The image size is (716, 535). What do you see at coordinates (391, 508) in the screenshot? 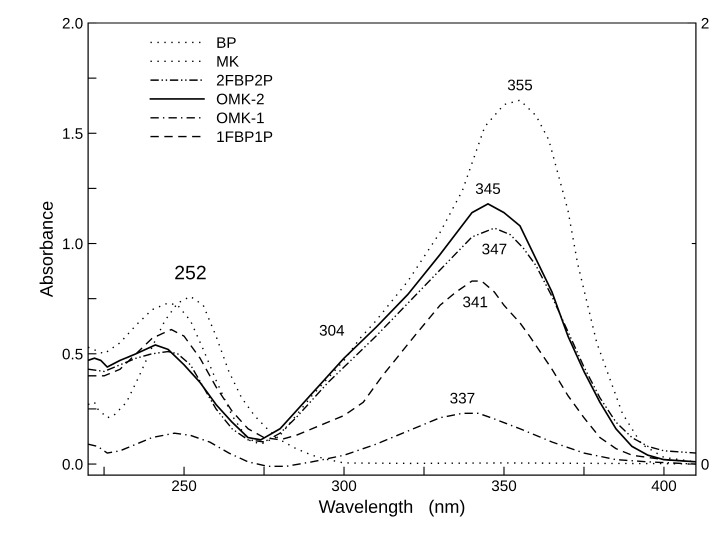
I see `x-axis-title: Wavelength (nm)` at bounding box center [391, 508].